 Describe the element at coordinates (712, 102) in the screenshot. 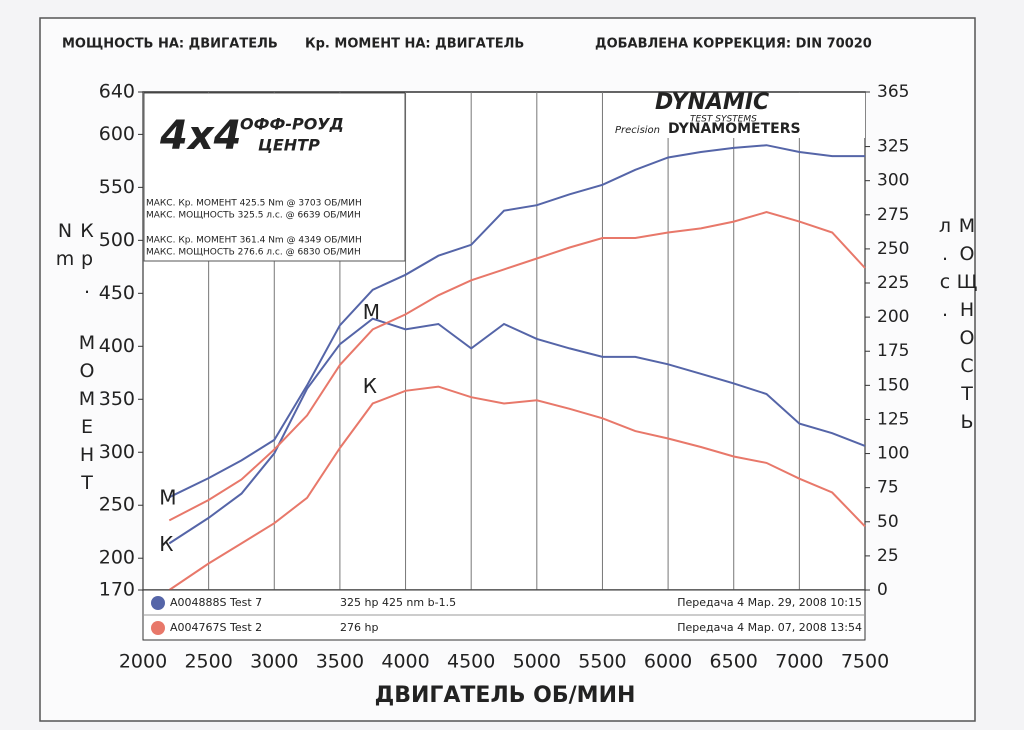

I see `logo-name: DYNAMIC` at that location.